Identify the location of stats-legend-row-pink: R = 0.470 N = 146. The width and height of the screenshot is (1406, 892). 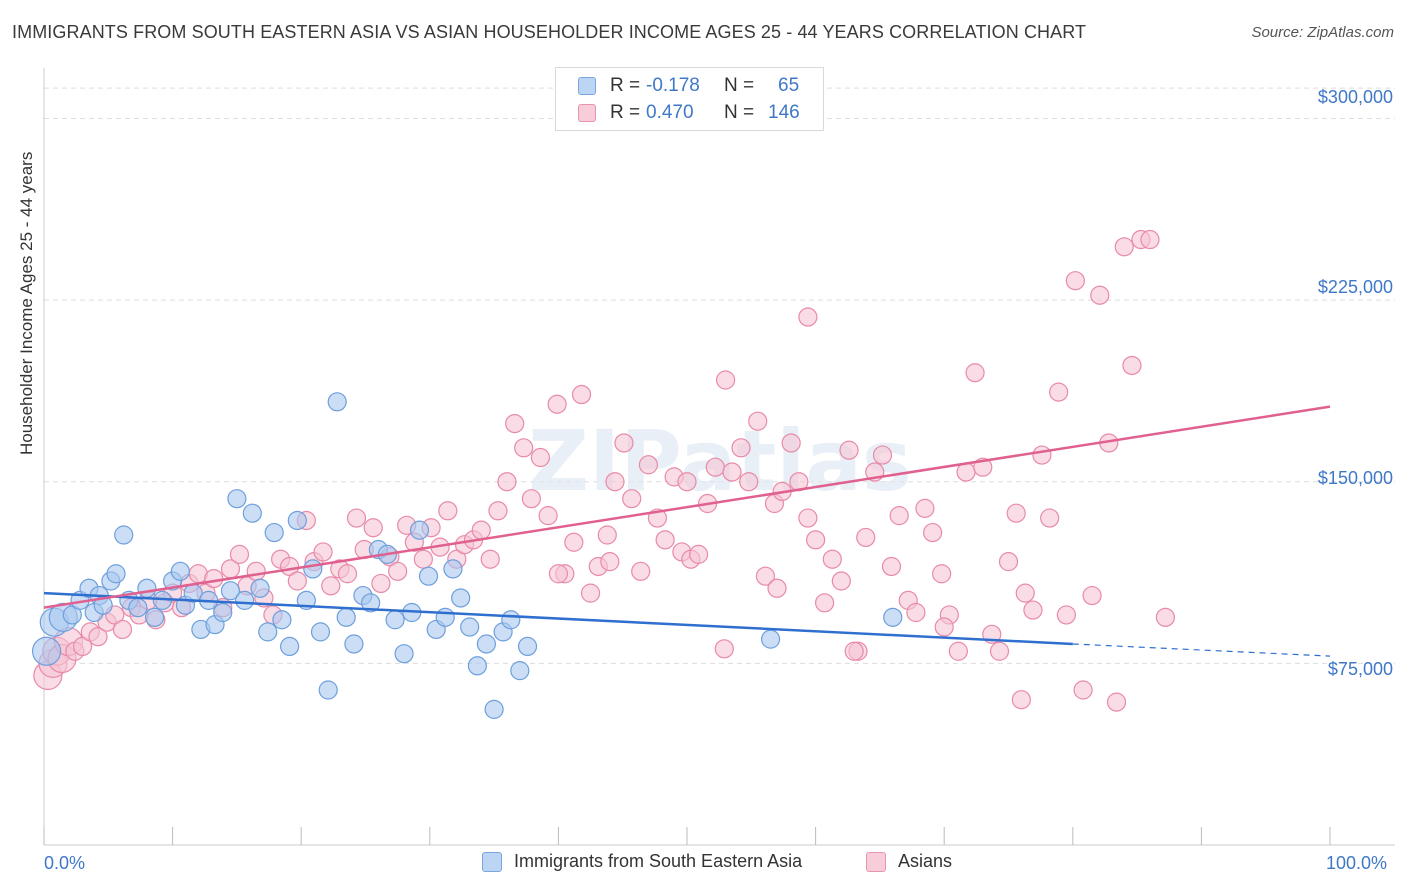
(689, 113).